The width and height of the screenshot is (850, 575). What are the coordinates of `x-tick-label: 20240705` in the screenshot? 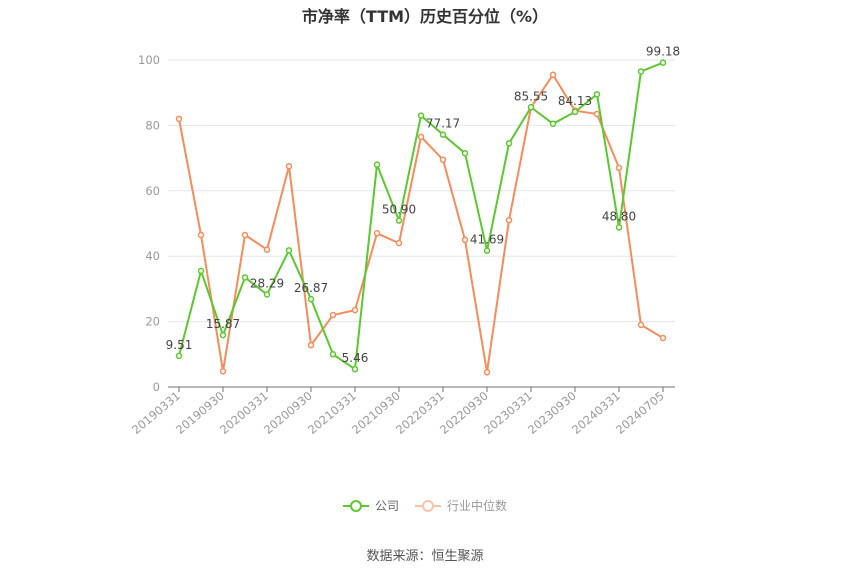 It's located at (640, 413).